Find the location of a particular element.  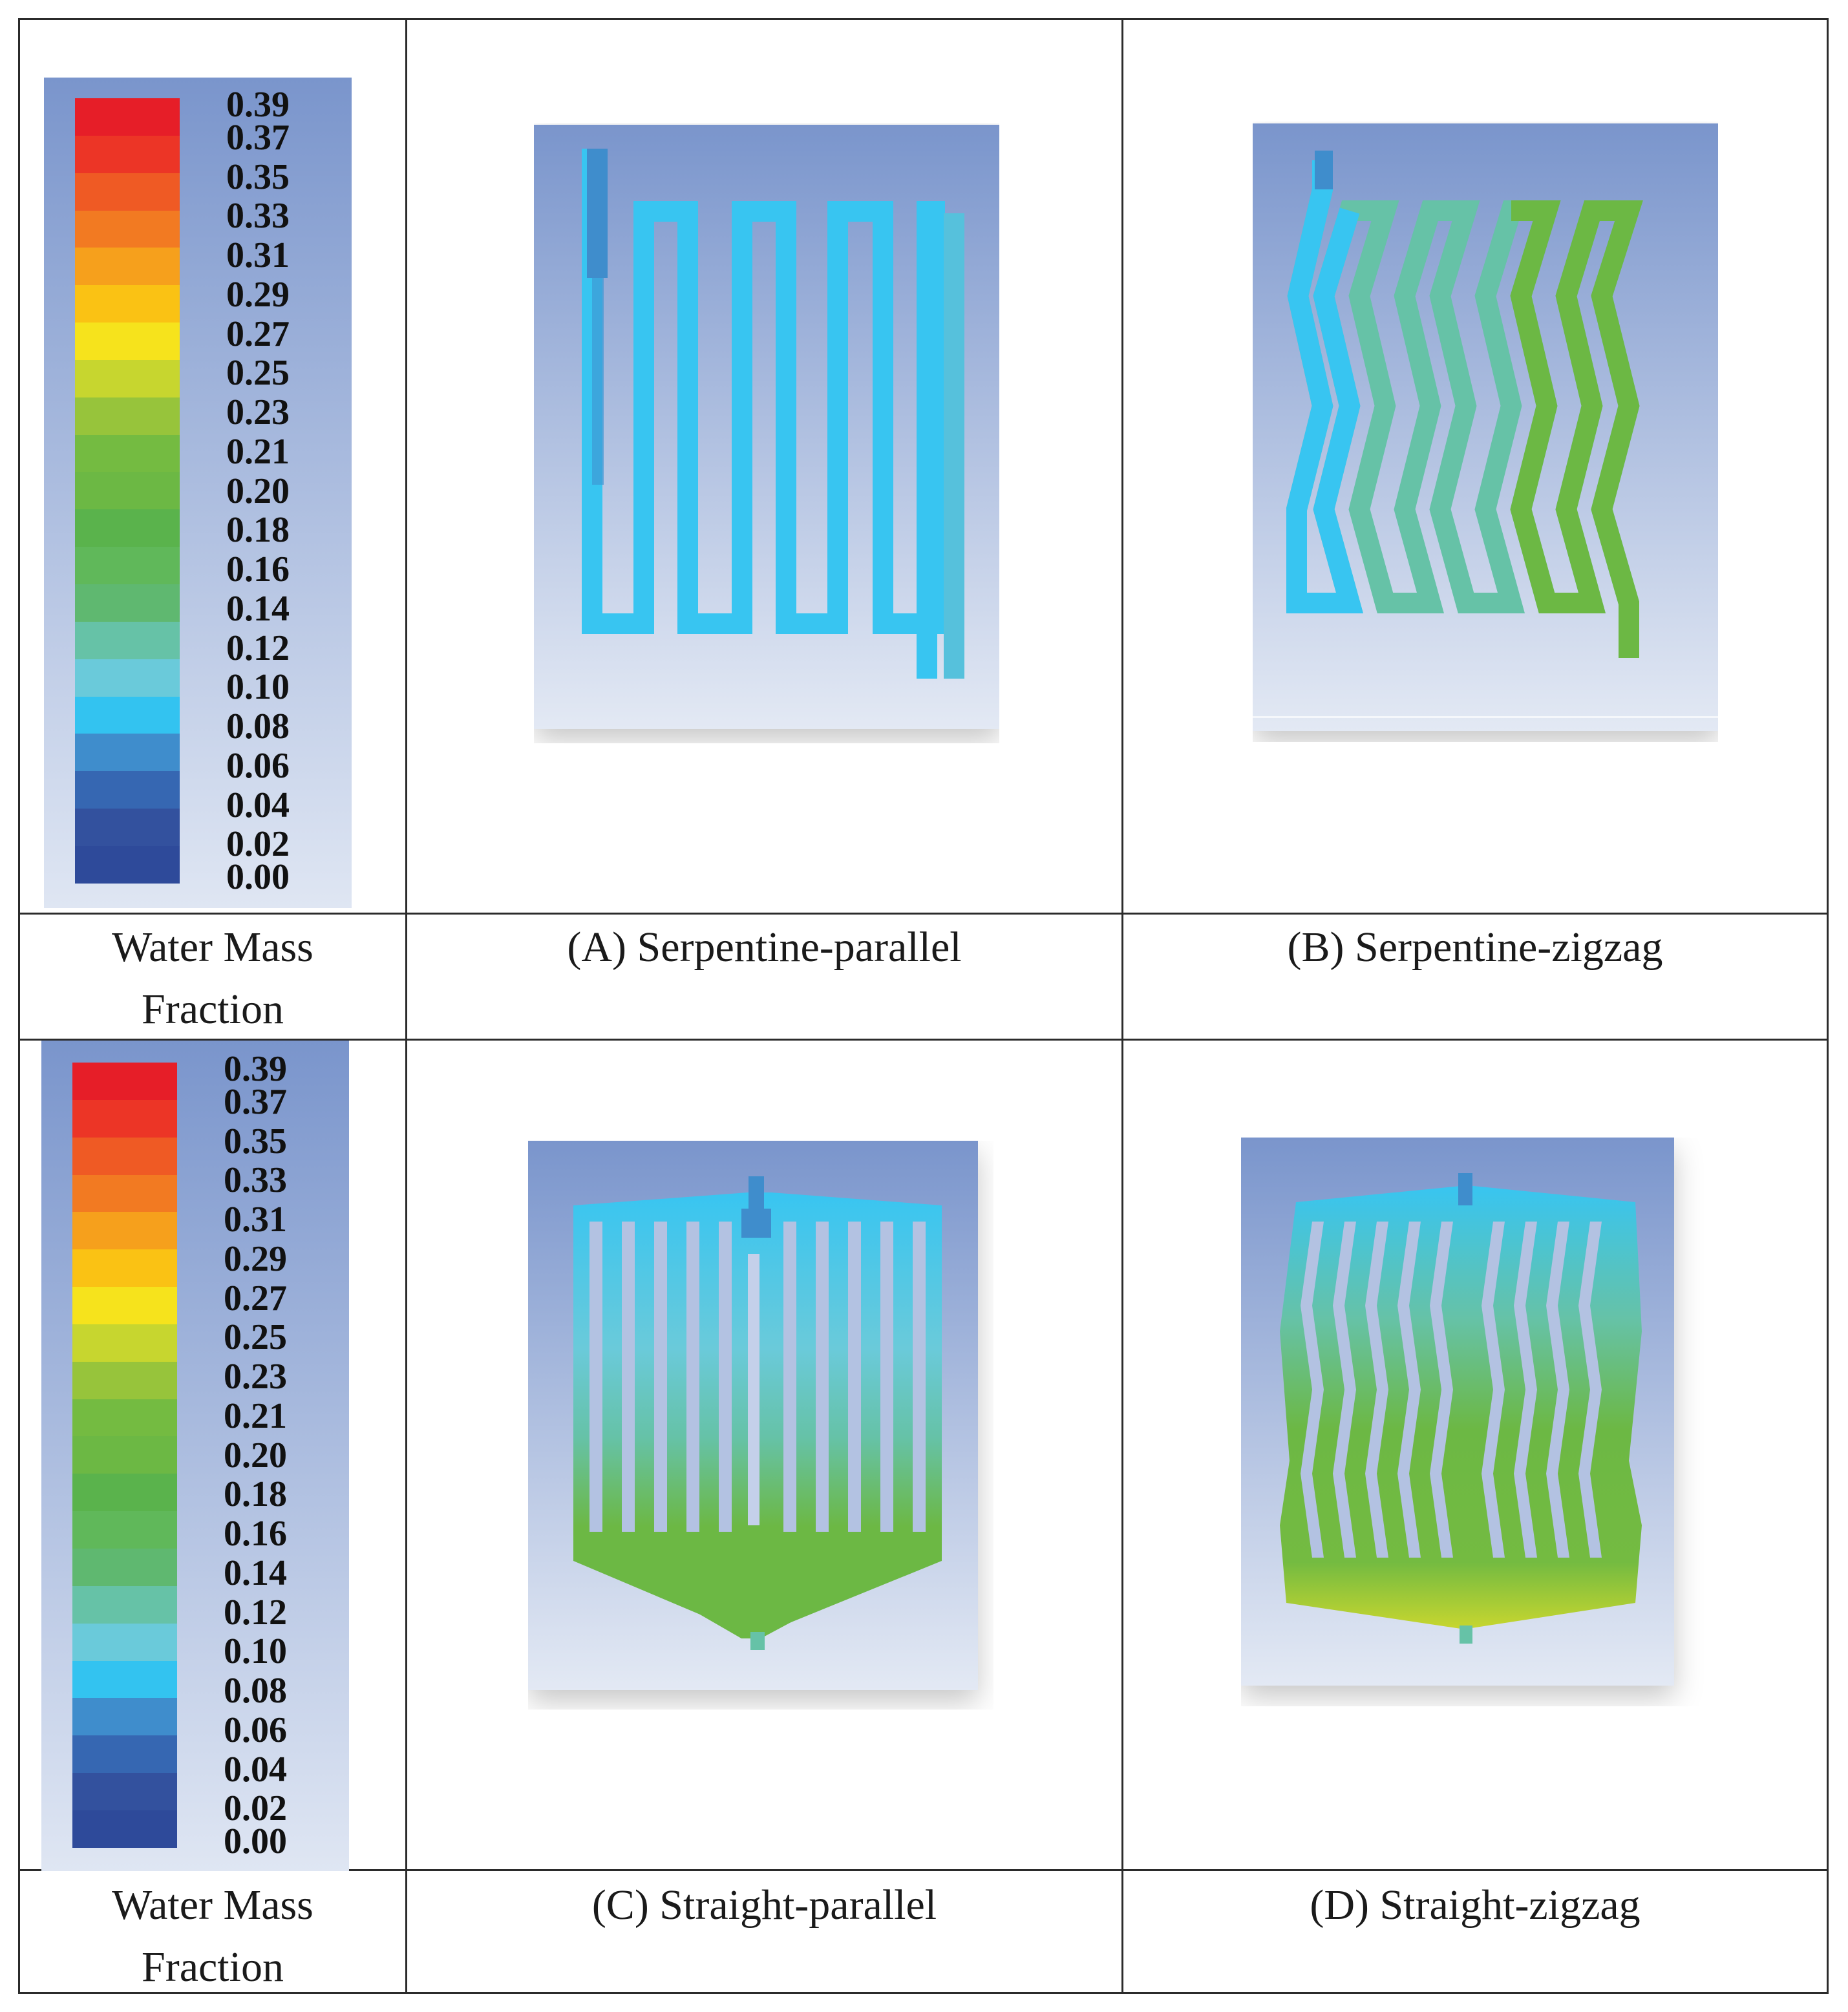

colorbar-tick-label: 0.21 is located at coordinates (255, 1415).